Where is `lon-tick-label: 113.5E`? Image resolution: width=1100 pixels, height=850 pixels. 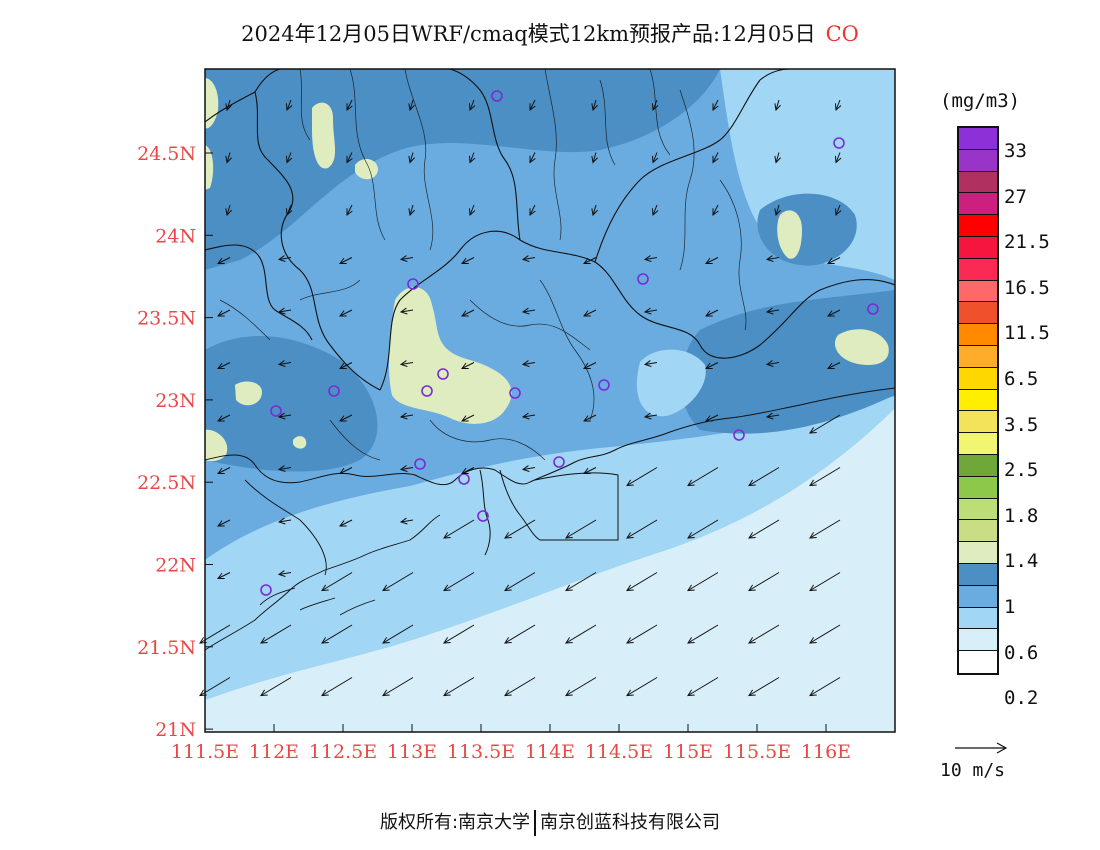 lon-tick-label: 113.5E is located at coordinates (481, 752).